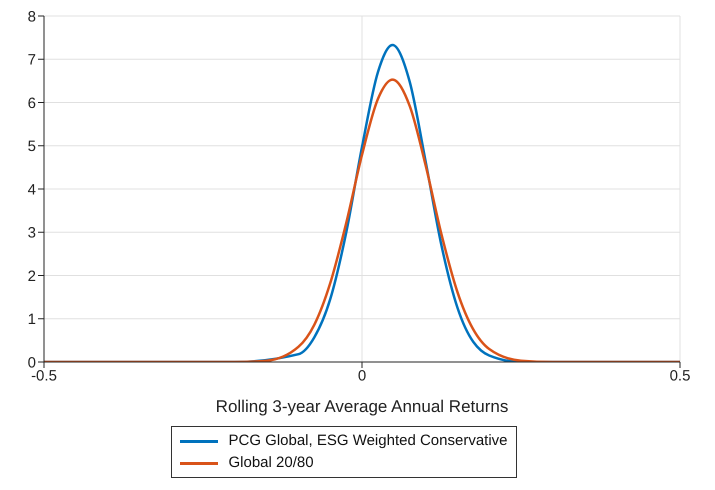  Describe the element at coordinates (362, 406) in the screenshot. I see `x-axis-title: Rolling 3-year Average Annual Returns` at that location.